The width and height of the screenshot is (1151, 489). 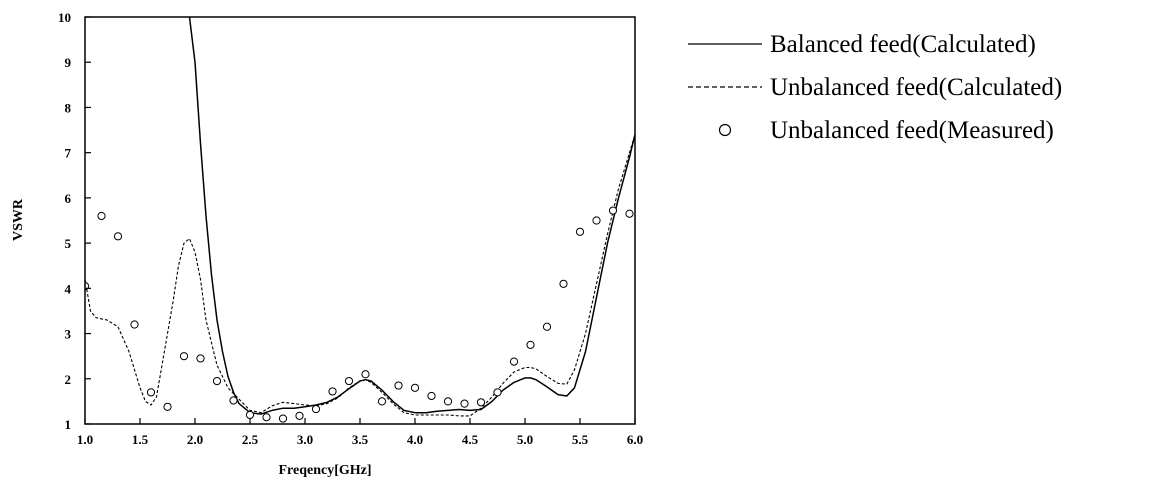 What do you see at coordinates (68, 424) in the screenshot?
I see `y-tick-label: 1` at bounding box center [68, 424].